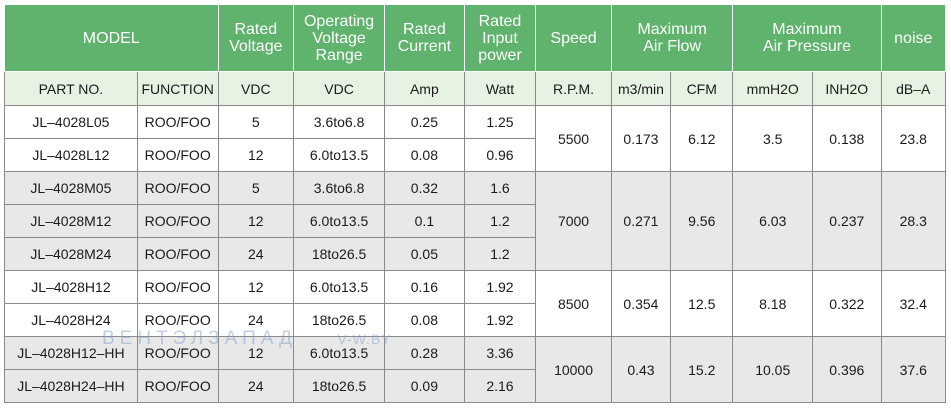 The height and width of the screenshot is (418, 951). What do you see at coordinates (339, 88) in the screenshot?
I see `operating-voltage-unit: VDC` at bounding box center [339, 88].